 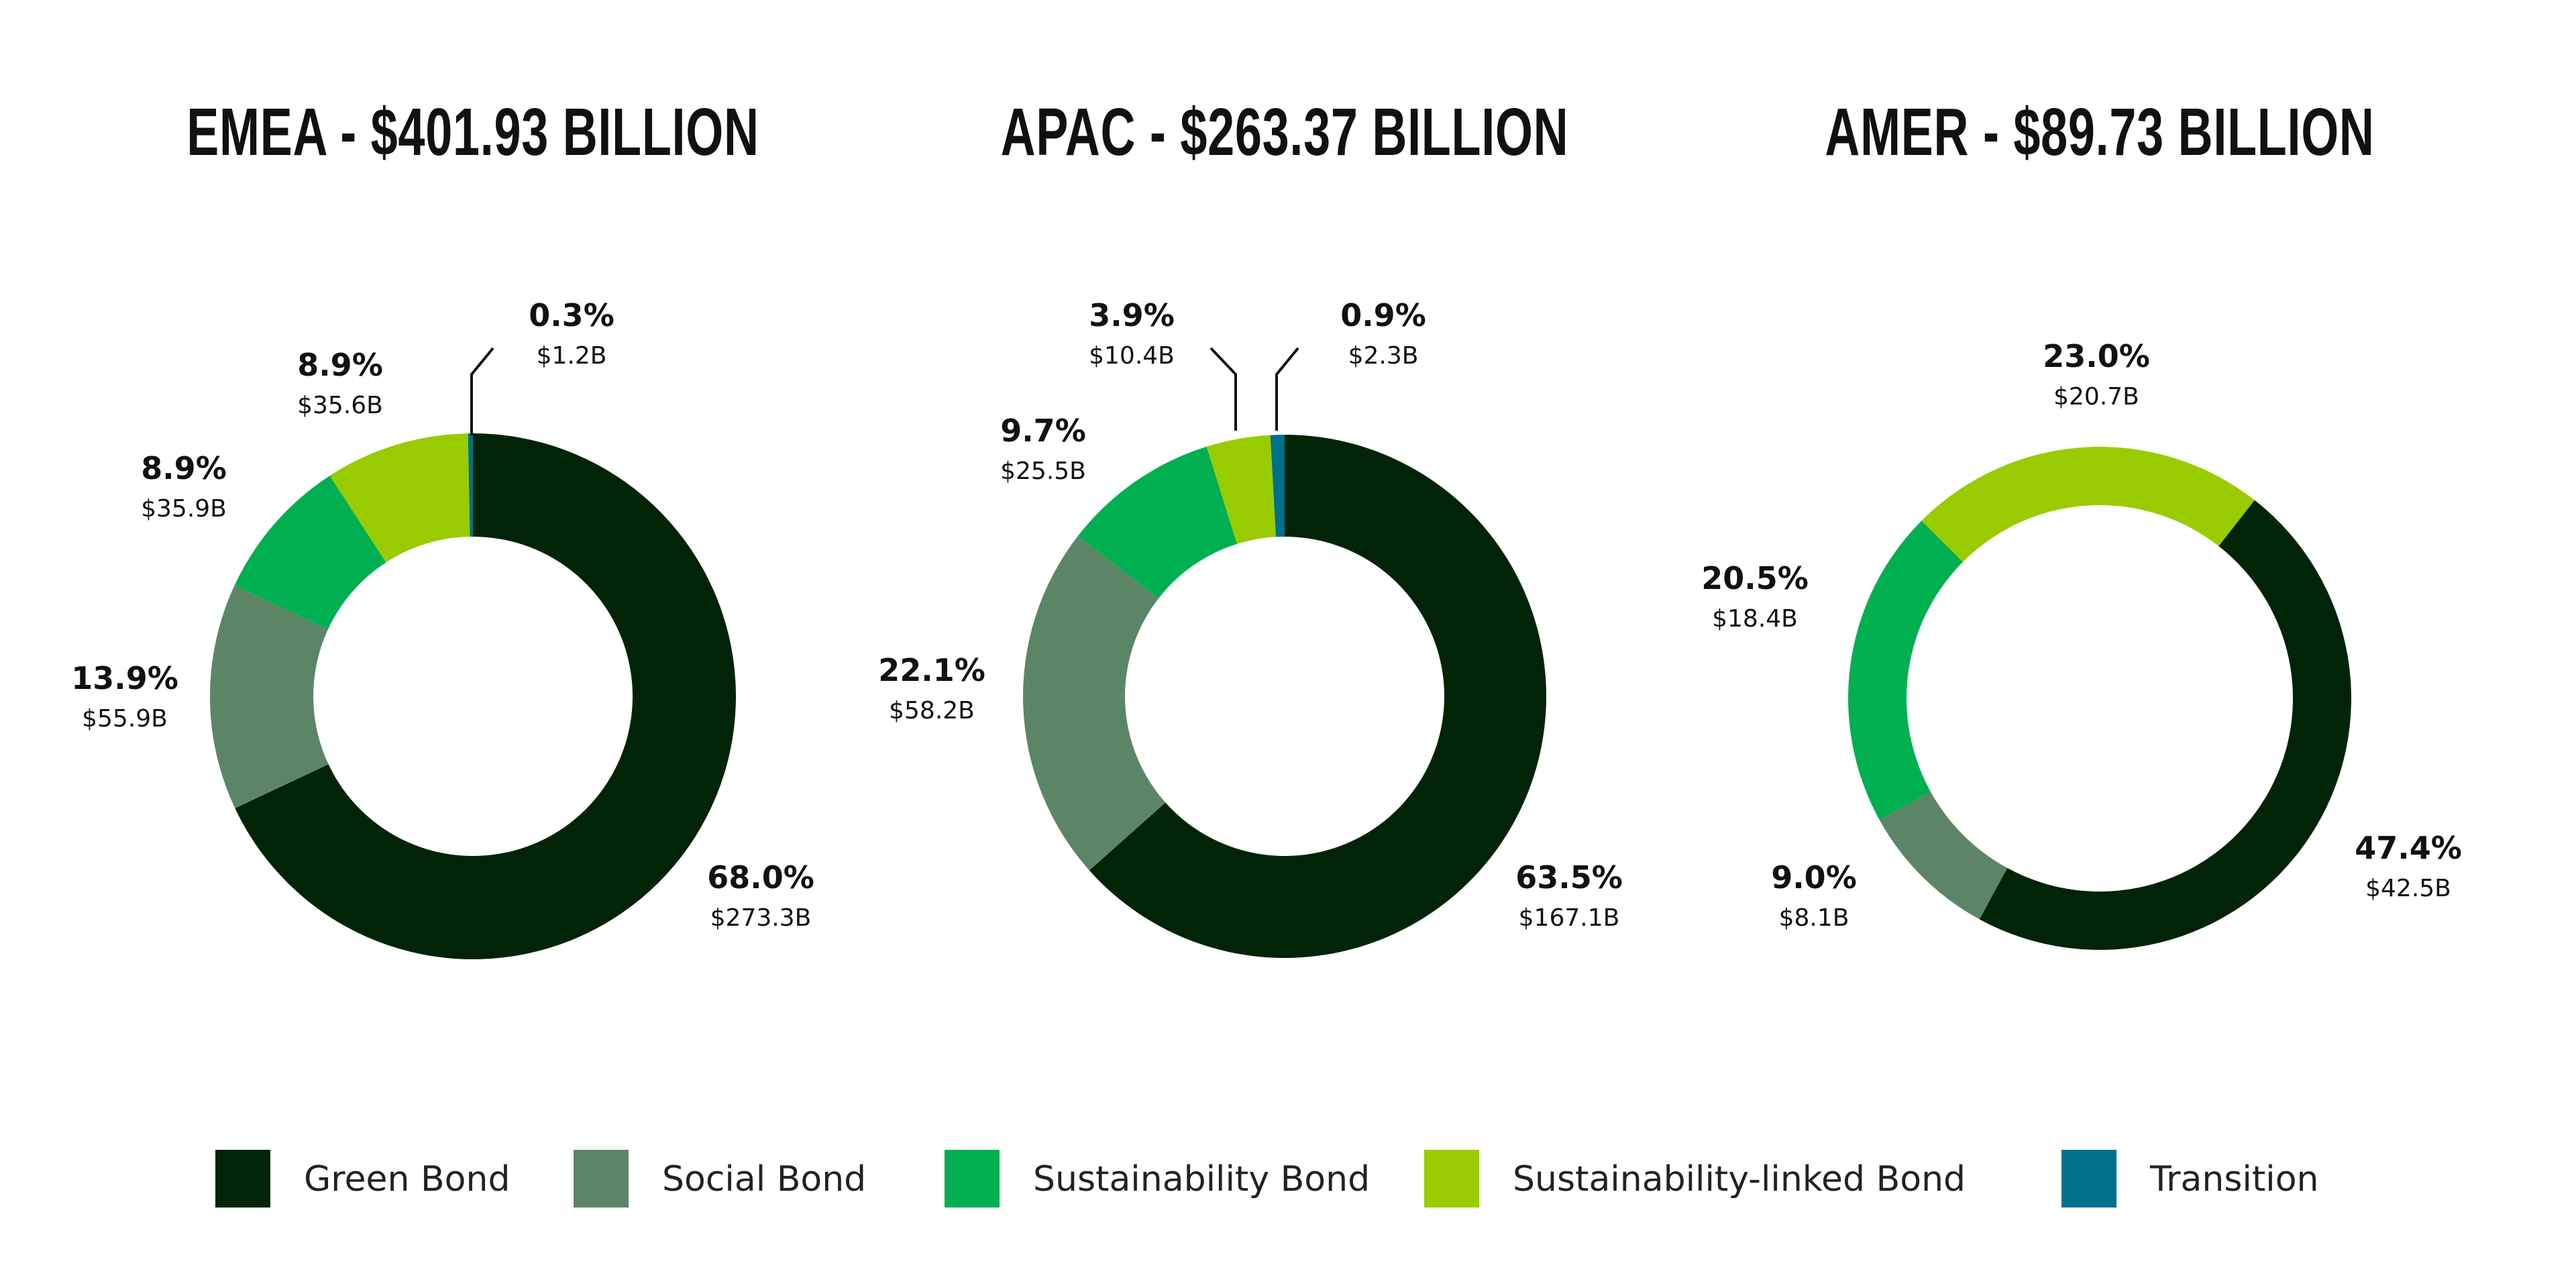 What do you see at coordinates (2408, 848) in the screenshot?
I see `percent-label: 47.4%` at bounding box center [2408, 848].